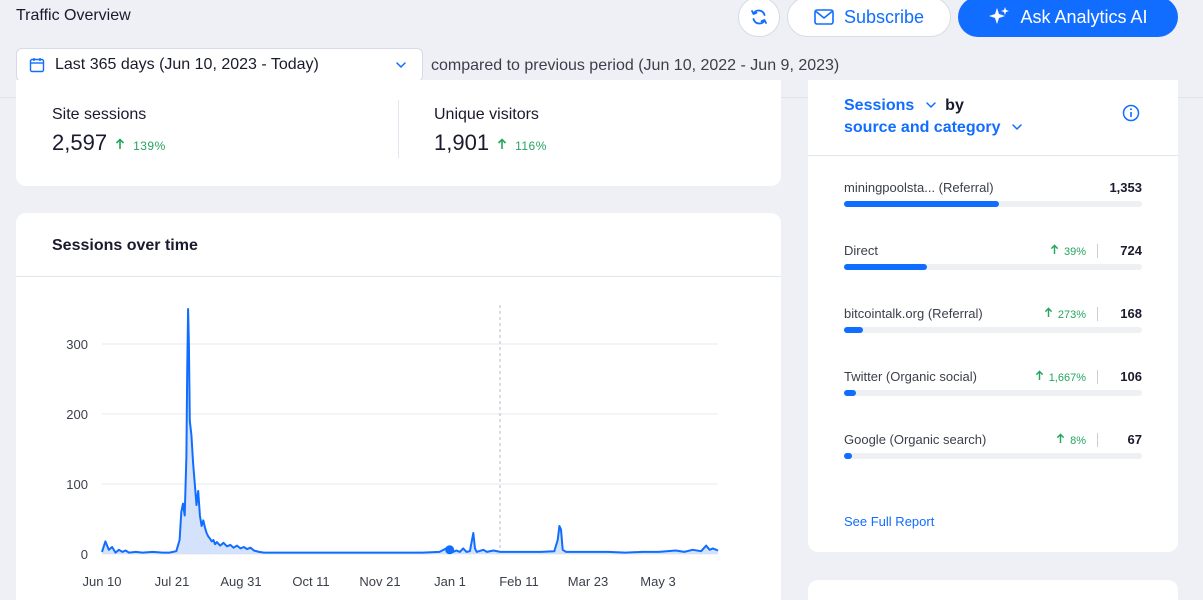  I want to click on x-tick-label: Nov 21, so click(379, 581).